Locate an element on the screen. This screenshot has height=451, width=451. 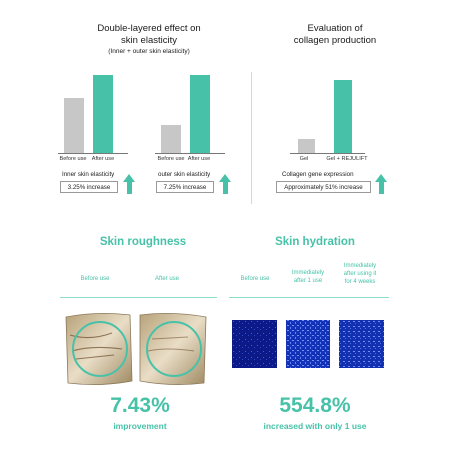
outer-elasticity-value: 7.25% increase is located at coordinates (185, 187).